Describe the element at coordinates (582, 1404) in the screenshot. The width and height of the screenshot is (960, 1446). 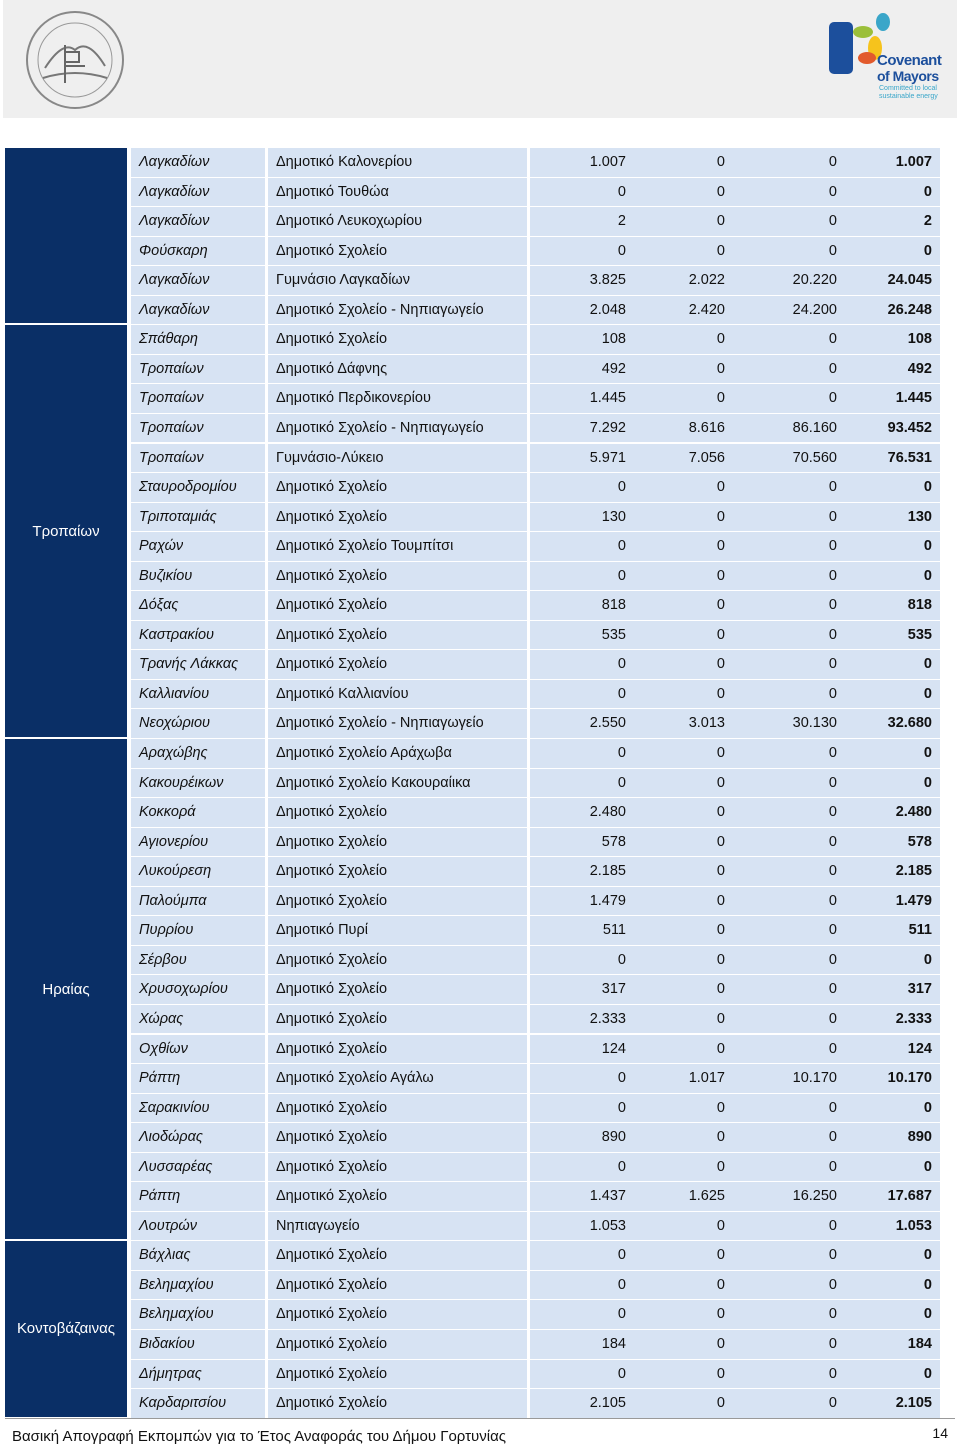
I see `value-cell: 2.105` at that location.